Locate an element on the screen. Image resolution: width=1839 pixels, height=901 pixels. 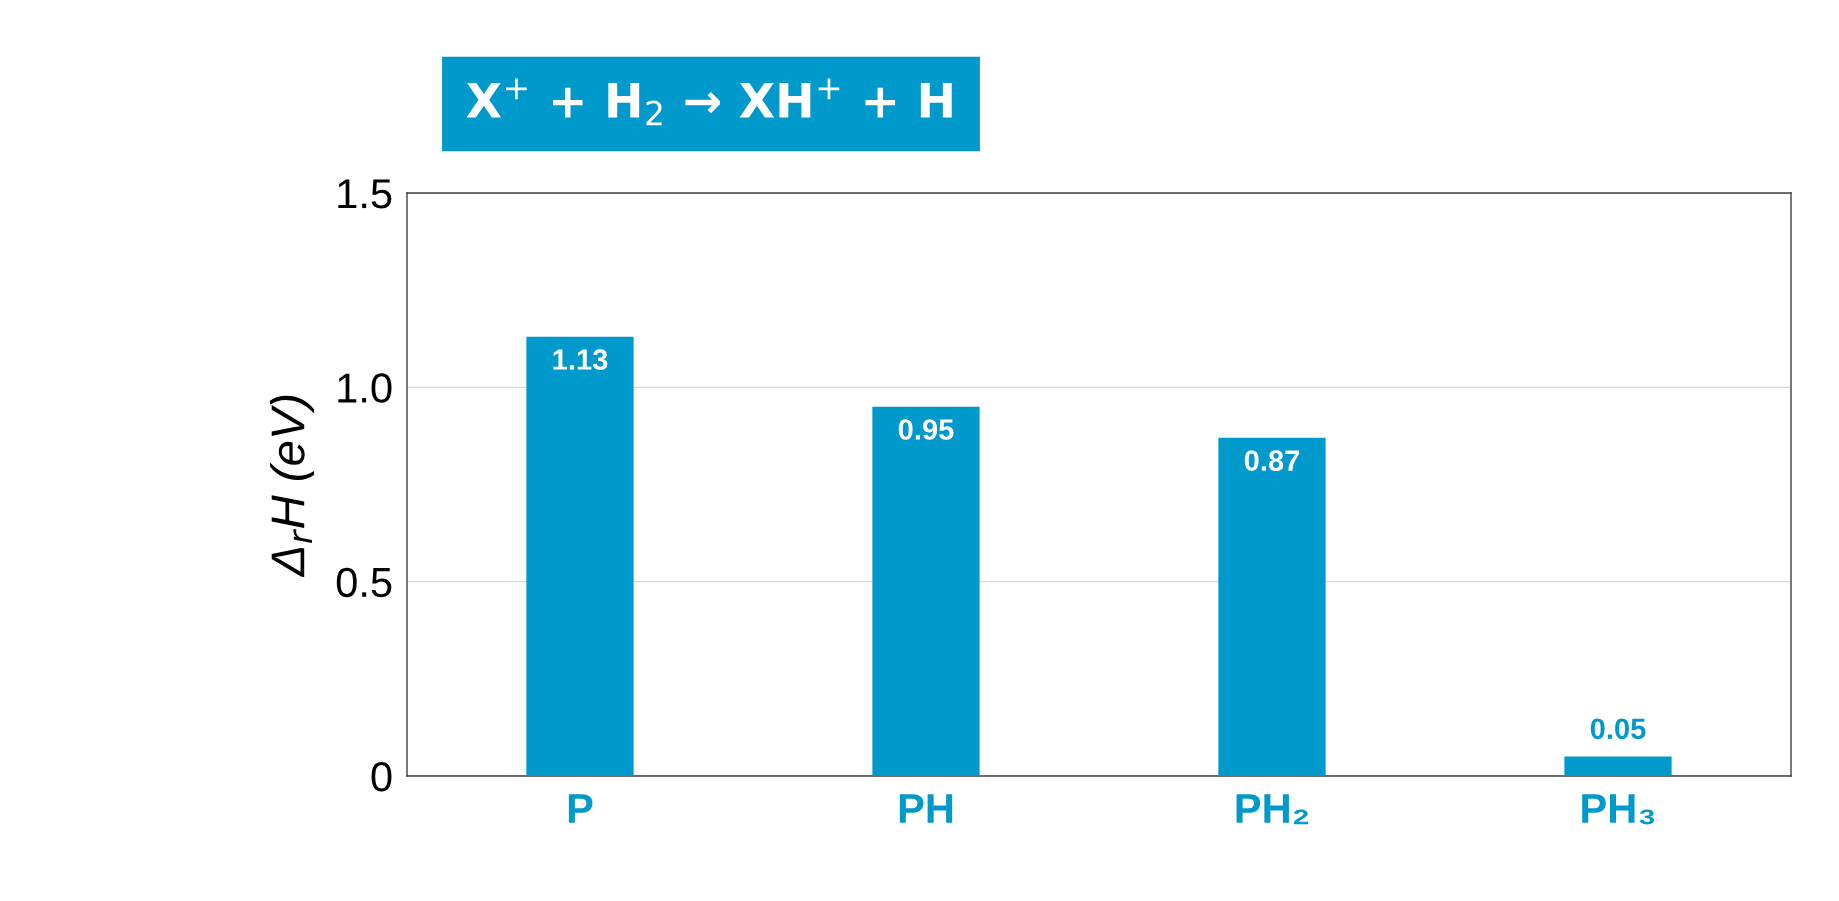
x-tick-label: PH₃ is located at coordinates (1618, 809).